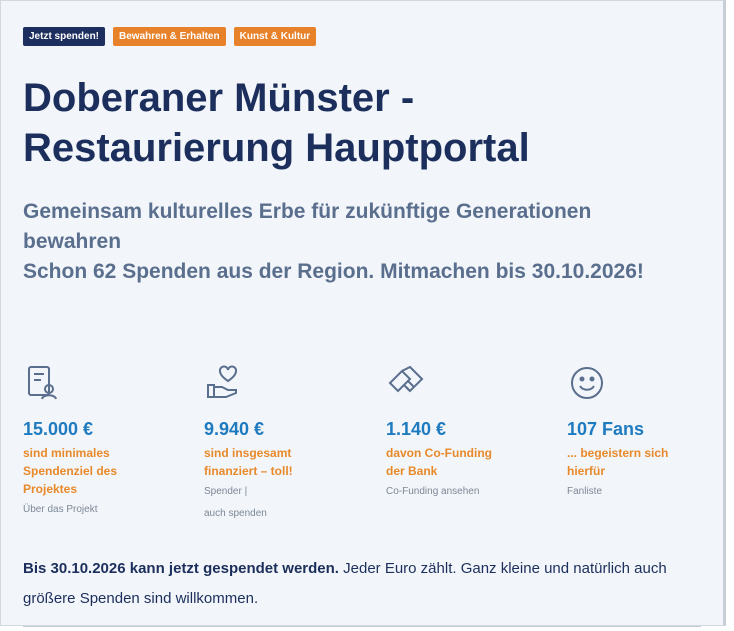 Image resolution: width=734 pixels, height=631 pixels. I want to click on tag: Jetzt spenden!, so click(64, 36).